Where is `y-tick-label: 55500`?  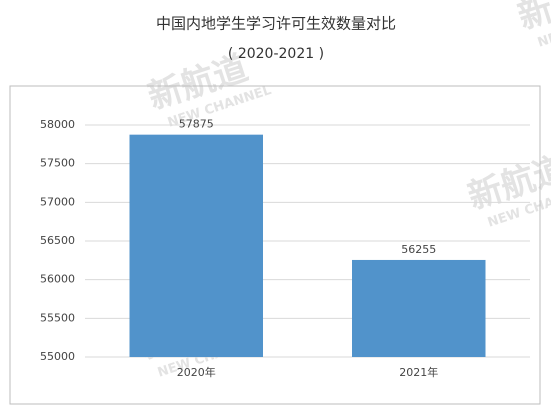 y-tick-label: 55500 is located at coordinates (57, 317).